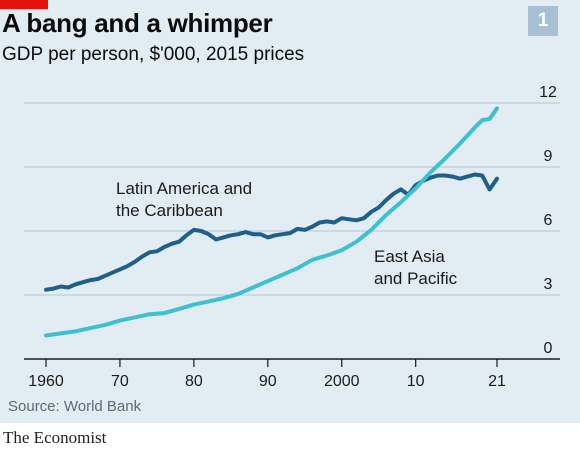 The image size is (580, 452). What do you see at coordinates (194, 381) in the screenshot?
I see `x-tick-label: 80` at bounding box center [194, 381].